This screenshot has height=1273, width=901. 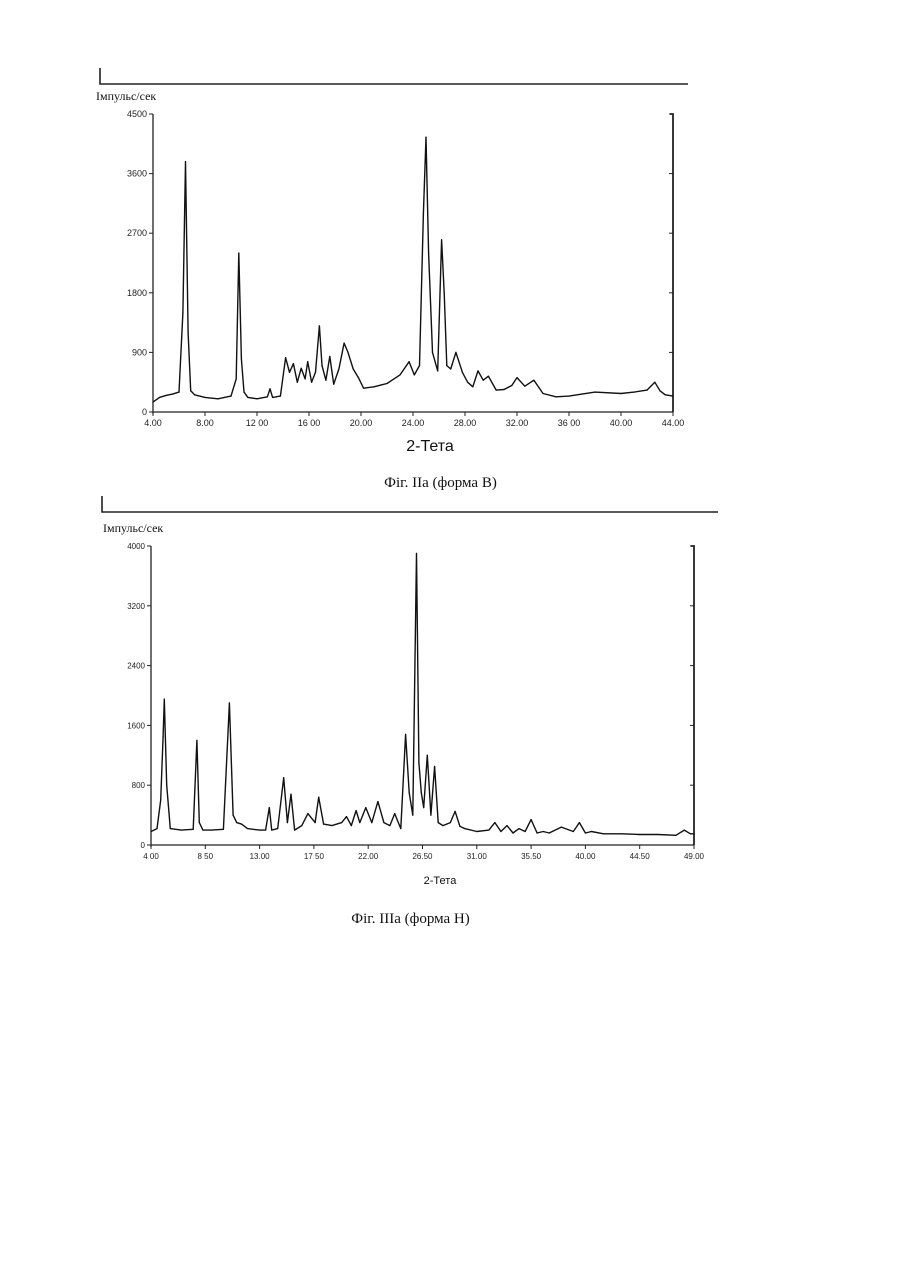 What do you see at coordinates (151, 856) in the screenshot?
I see `x-tick-label: 4 00` at bounding box center [151, 856].